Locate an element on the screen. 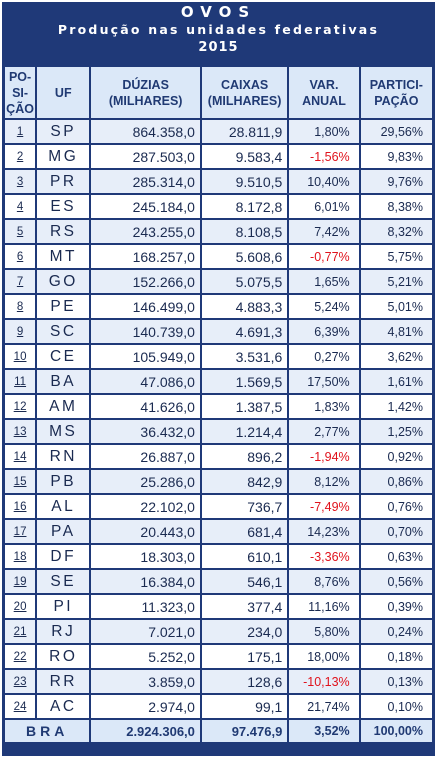  row-uf: RO is located at coordinates (63, 656).